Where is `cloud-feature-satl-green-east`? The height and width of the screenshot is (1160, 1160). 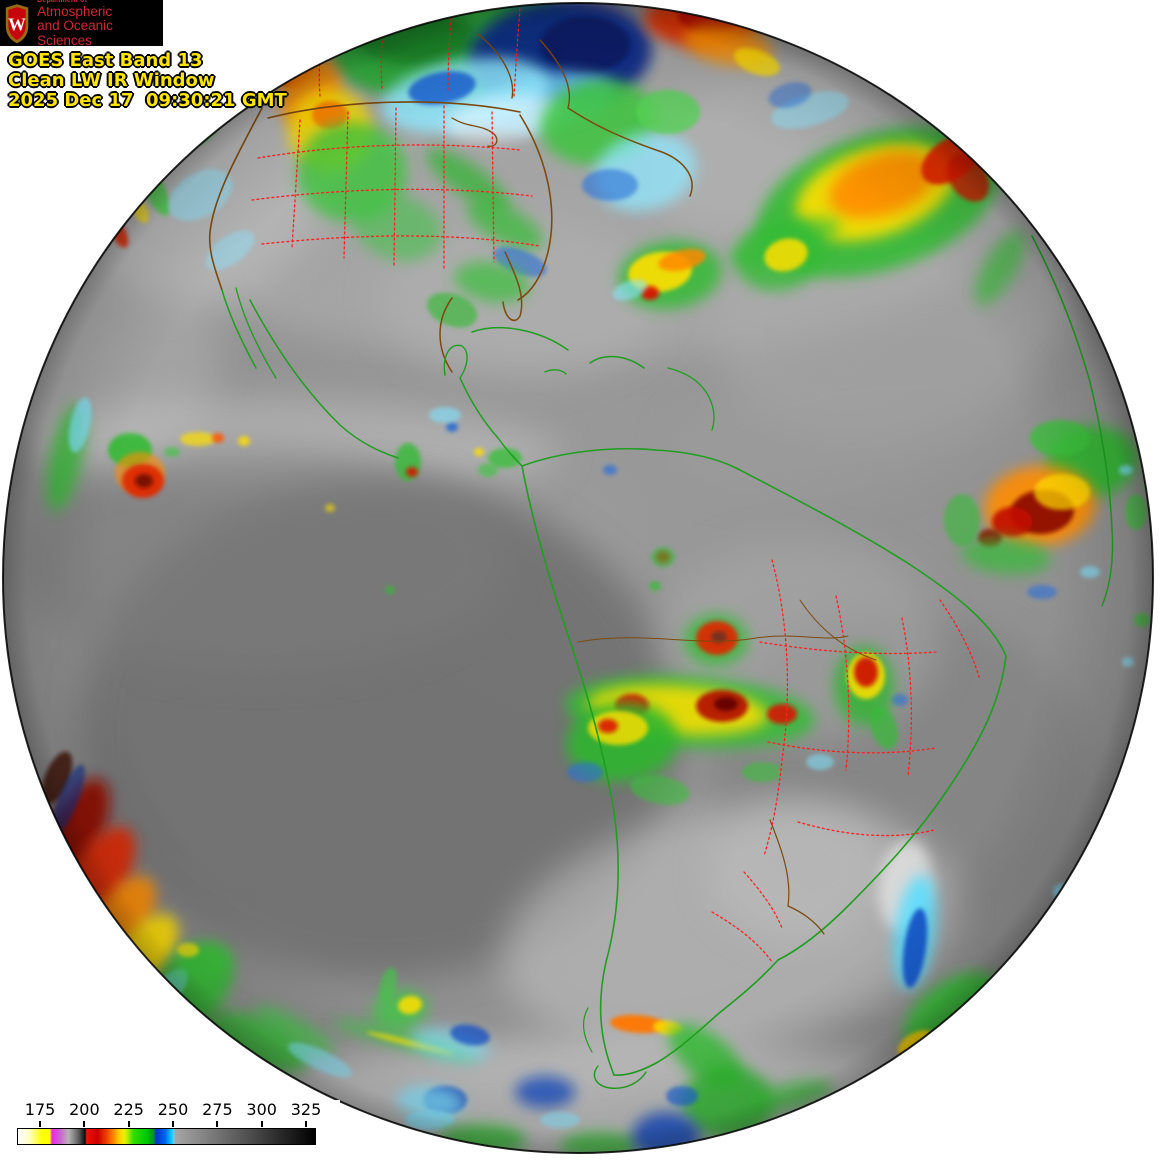 cloud-feature-satl-green-east is located at coordinates (1032, 1002).